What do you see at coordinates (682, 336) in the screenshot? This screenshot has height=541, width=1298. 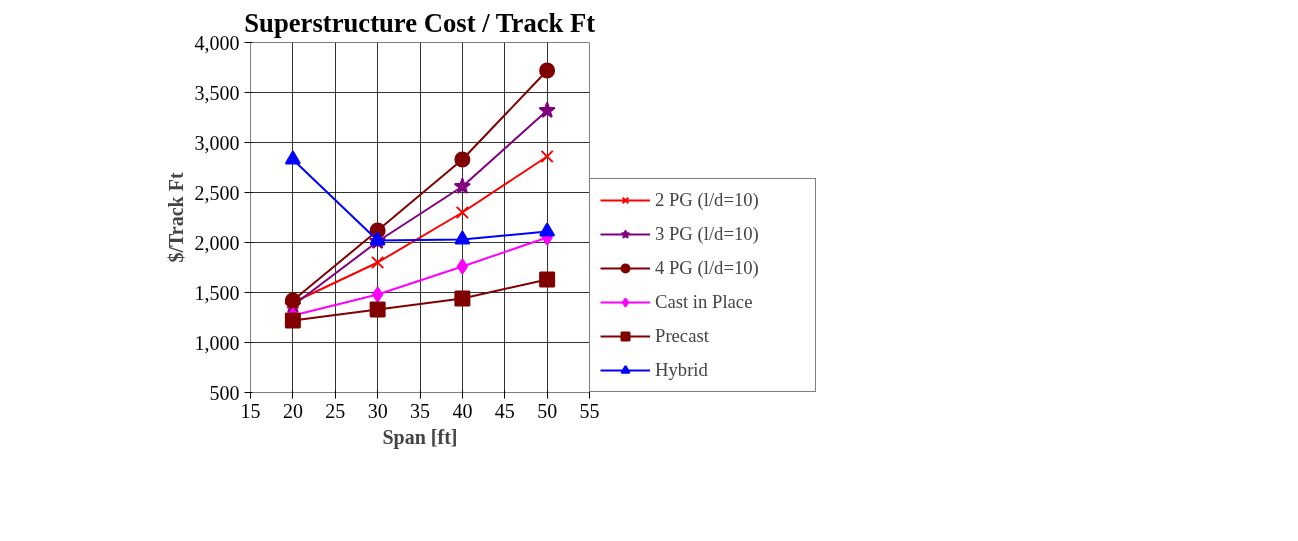 I see `legend-label: Precast` at bounding box center [682, 336].